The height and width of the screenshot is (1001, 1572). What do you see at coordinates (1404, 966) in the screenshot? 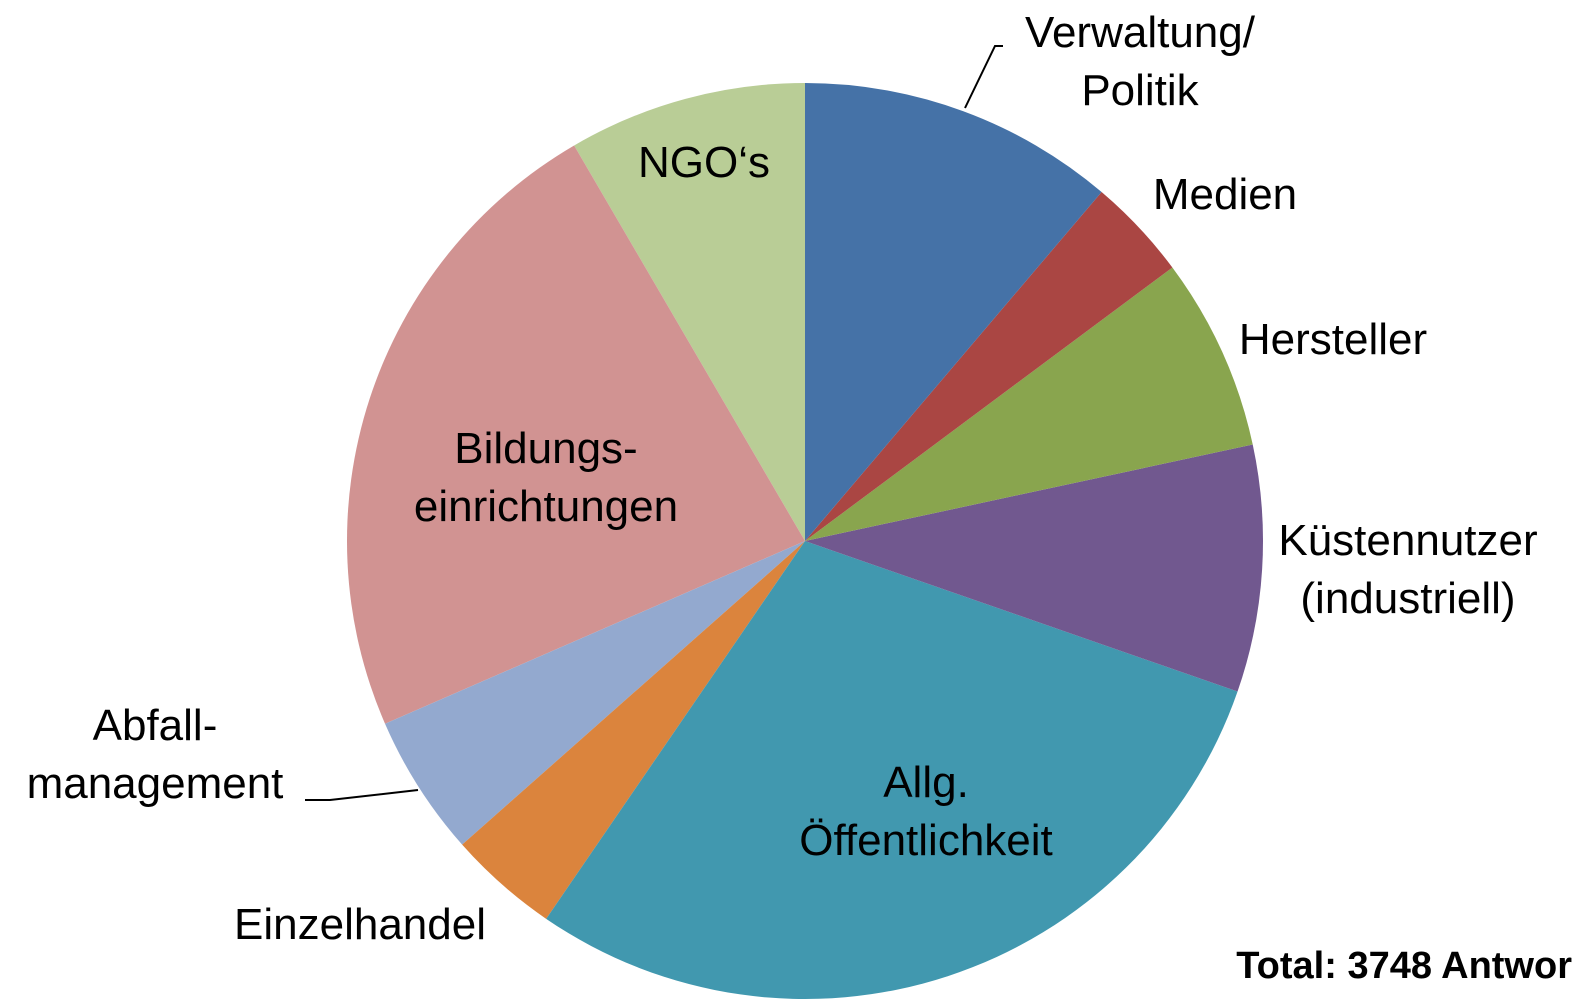
I see `total-note: Total: 3748 Antwor` at bounding box center [1404, 966].